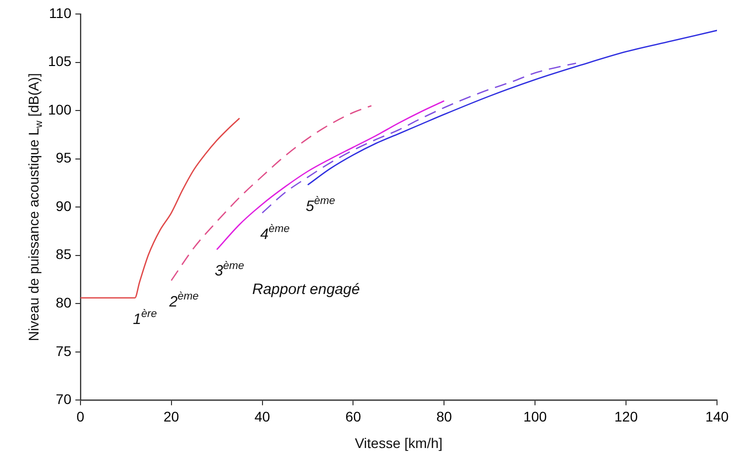 The width and height of the screenshot is (733, 462). What do you see at coordinates (80, 416) in the screenshot?
I see `x-tick-label: 0` at bounding box center [80, 416].